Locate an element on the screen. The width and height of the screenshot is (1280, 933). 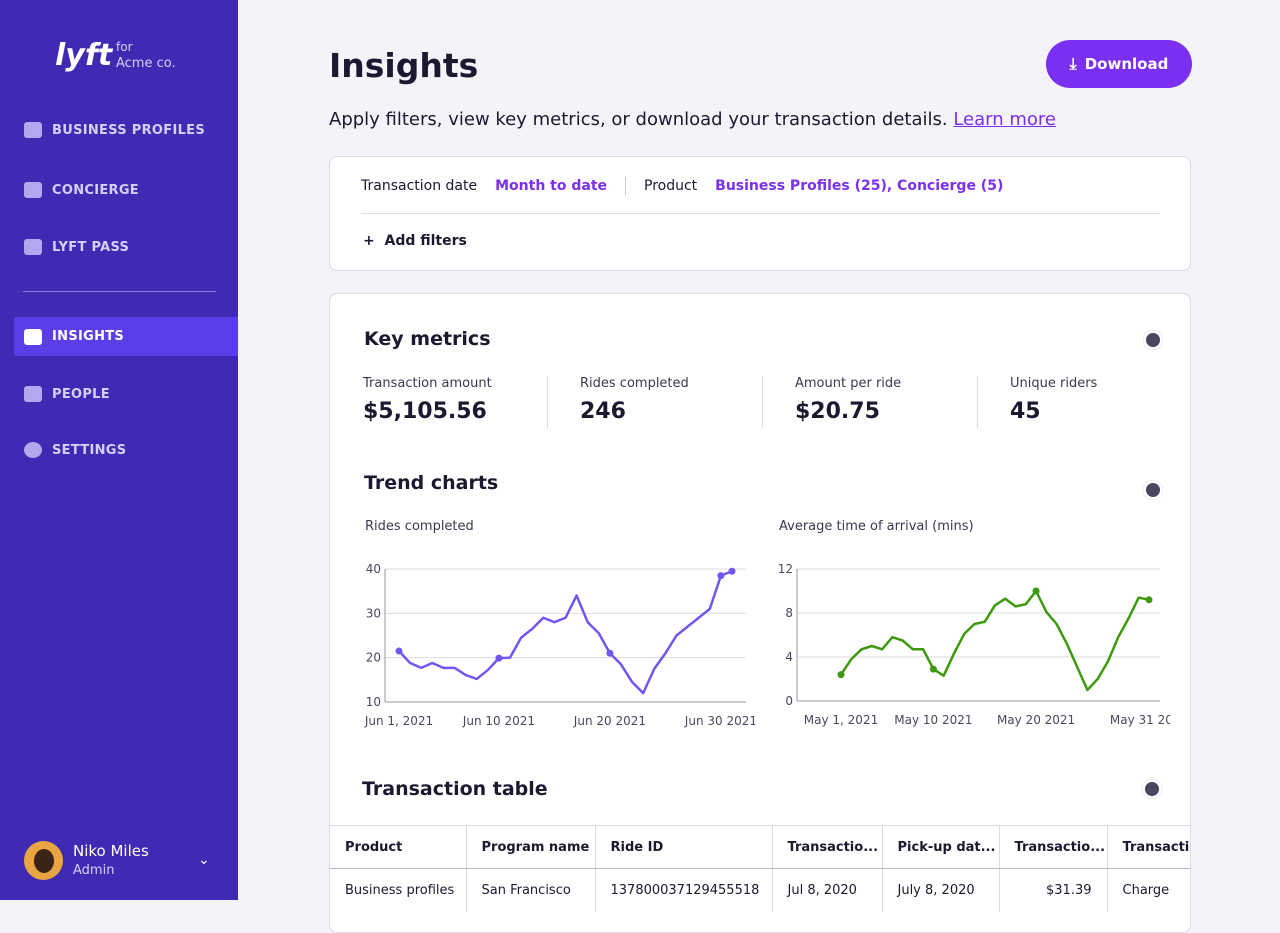
cell: 137800037129455518 is located at coordinates (684, 890).